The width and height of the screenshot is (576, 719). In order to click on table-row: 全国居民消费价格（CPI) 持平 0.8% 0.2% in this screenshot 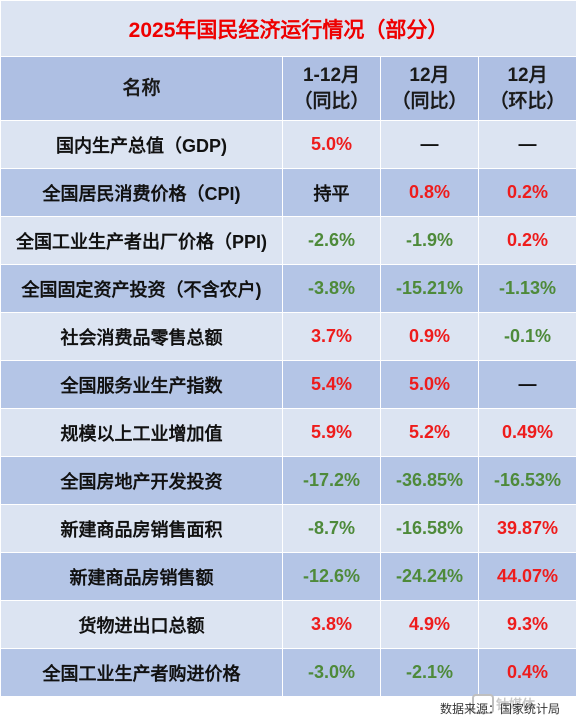, I will do `click(288, 192)`.